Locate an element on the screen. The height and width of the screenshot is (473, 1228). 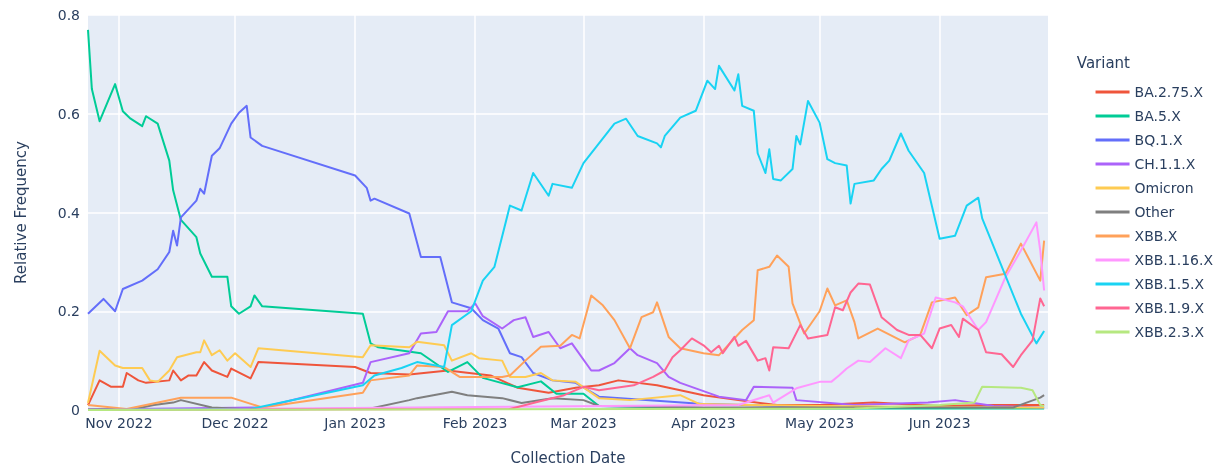
x-tick-label: Apr 2023 is located at coordinates (703, 423).